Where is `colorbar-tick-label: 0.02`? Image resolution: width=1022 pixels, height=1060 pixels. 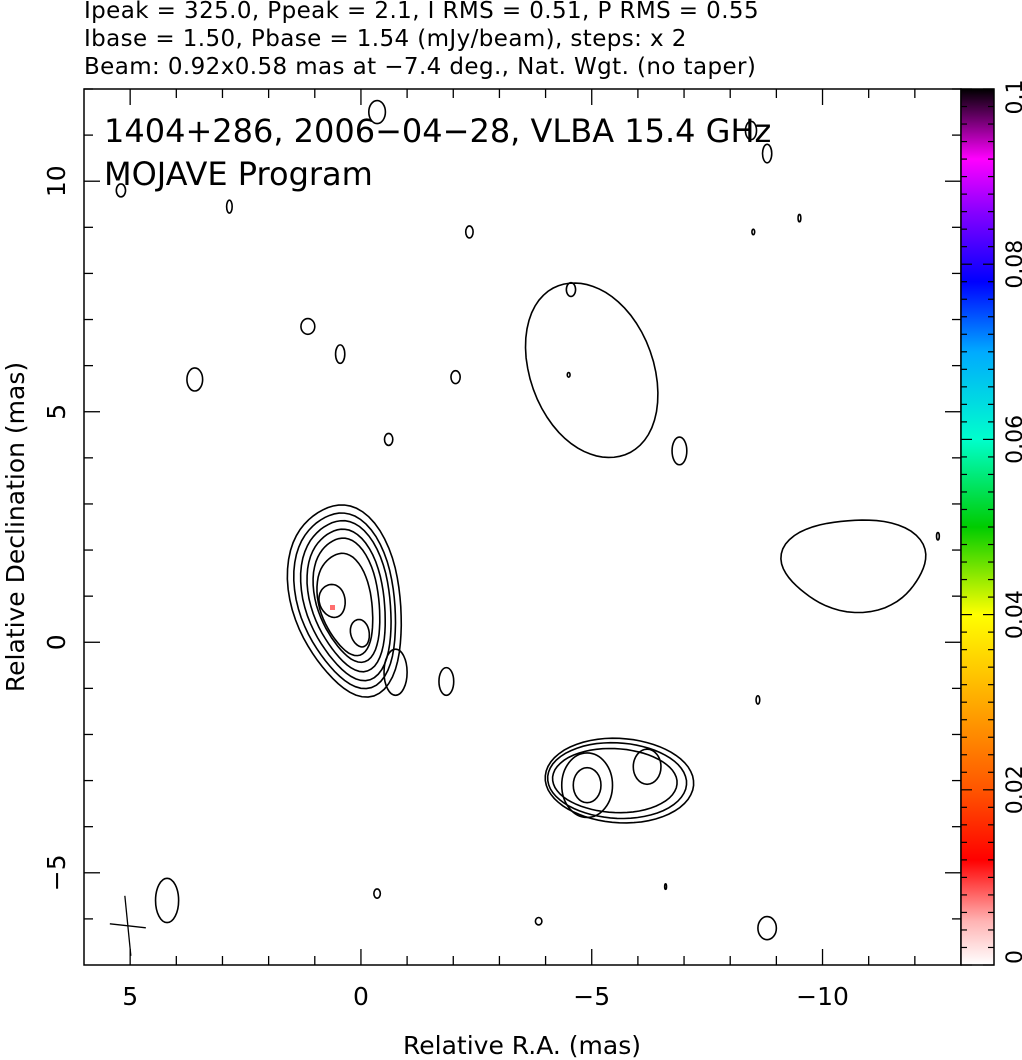 colorbar-tick-label: 0.02 is located at coordinates (1012, 789).